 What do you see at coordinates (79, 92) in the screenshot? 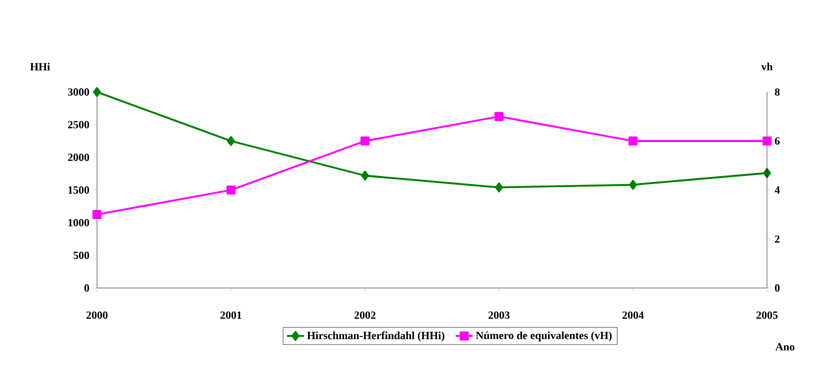
I see `y-tick-label: 3000` at bounding box center [79, 92].